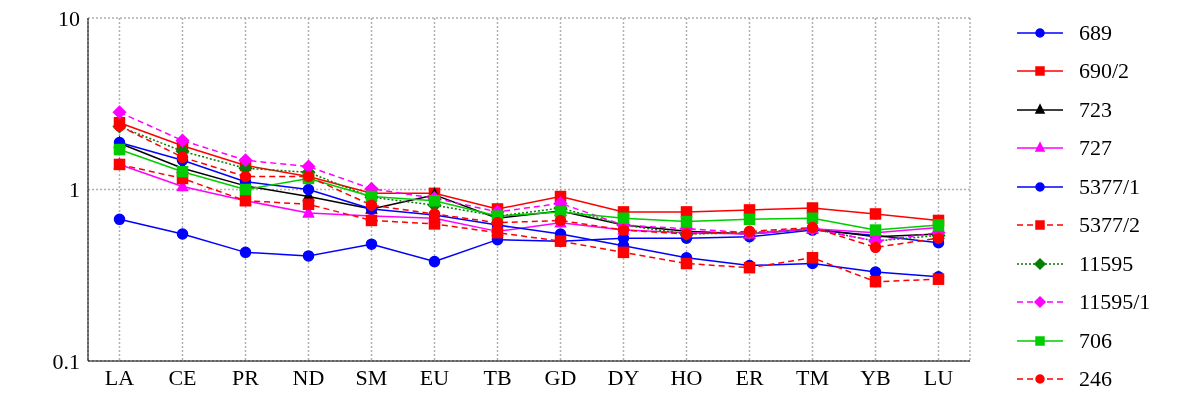  Describe the element at coordinates (119, 377) in the screenshot. I see `x-tick-label: LA` at that location.